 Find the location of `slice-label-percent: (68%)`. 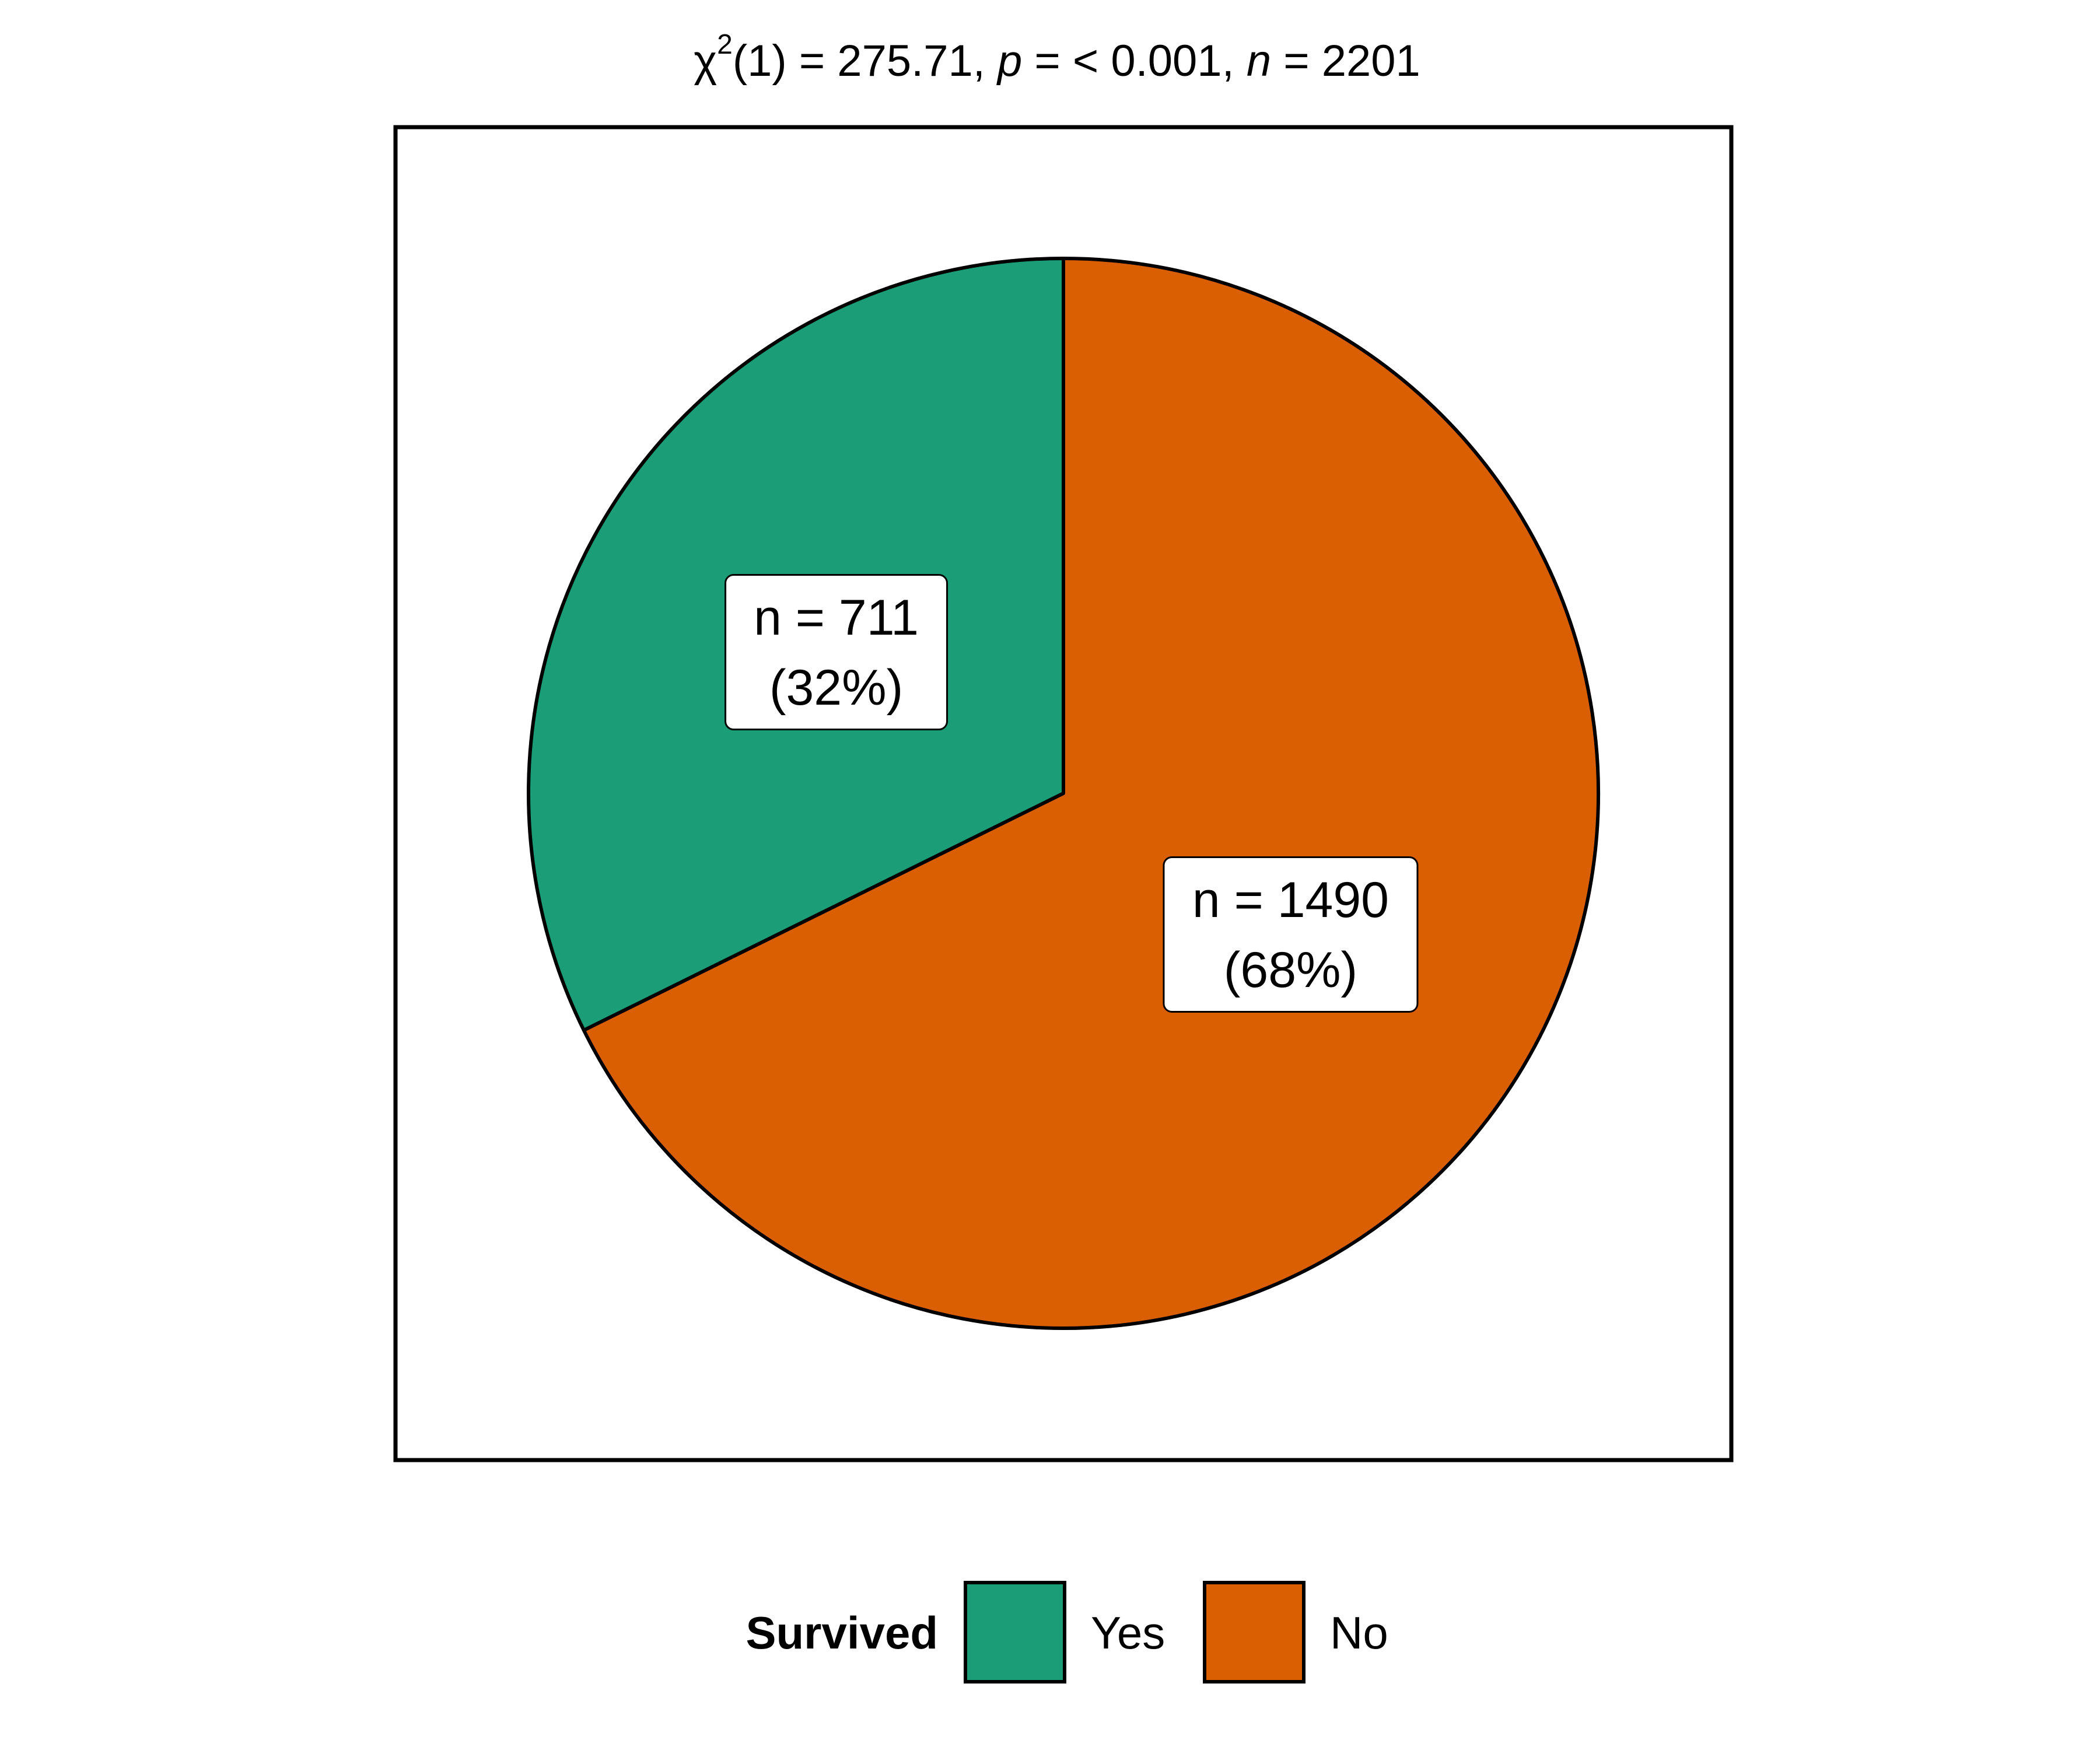

slice-label-percent: (68%) is located at coordinates (1290, 970).